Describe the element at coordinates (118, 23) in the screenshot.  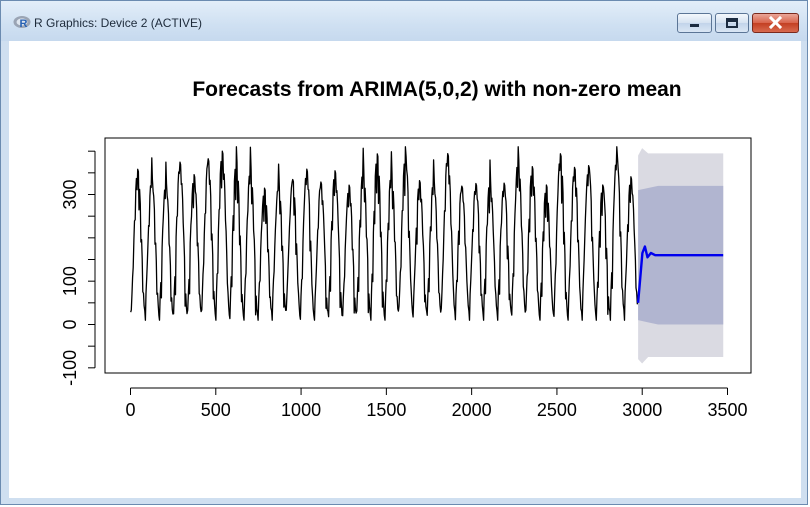
I see `window-title: R Graphics: Device 2 (ACTIVE)` at that location.